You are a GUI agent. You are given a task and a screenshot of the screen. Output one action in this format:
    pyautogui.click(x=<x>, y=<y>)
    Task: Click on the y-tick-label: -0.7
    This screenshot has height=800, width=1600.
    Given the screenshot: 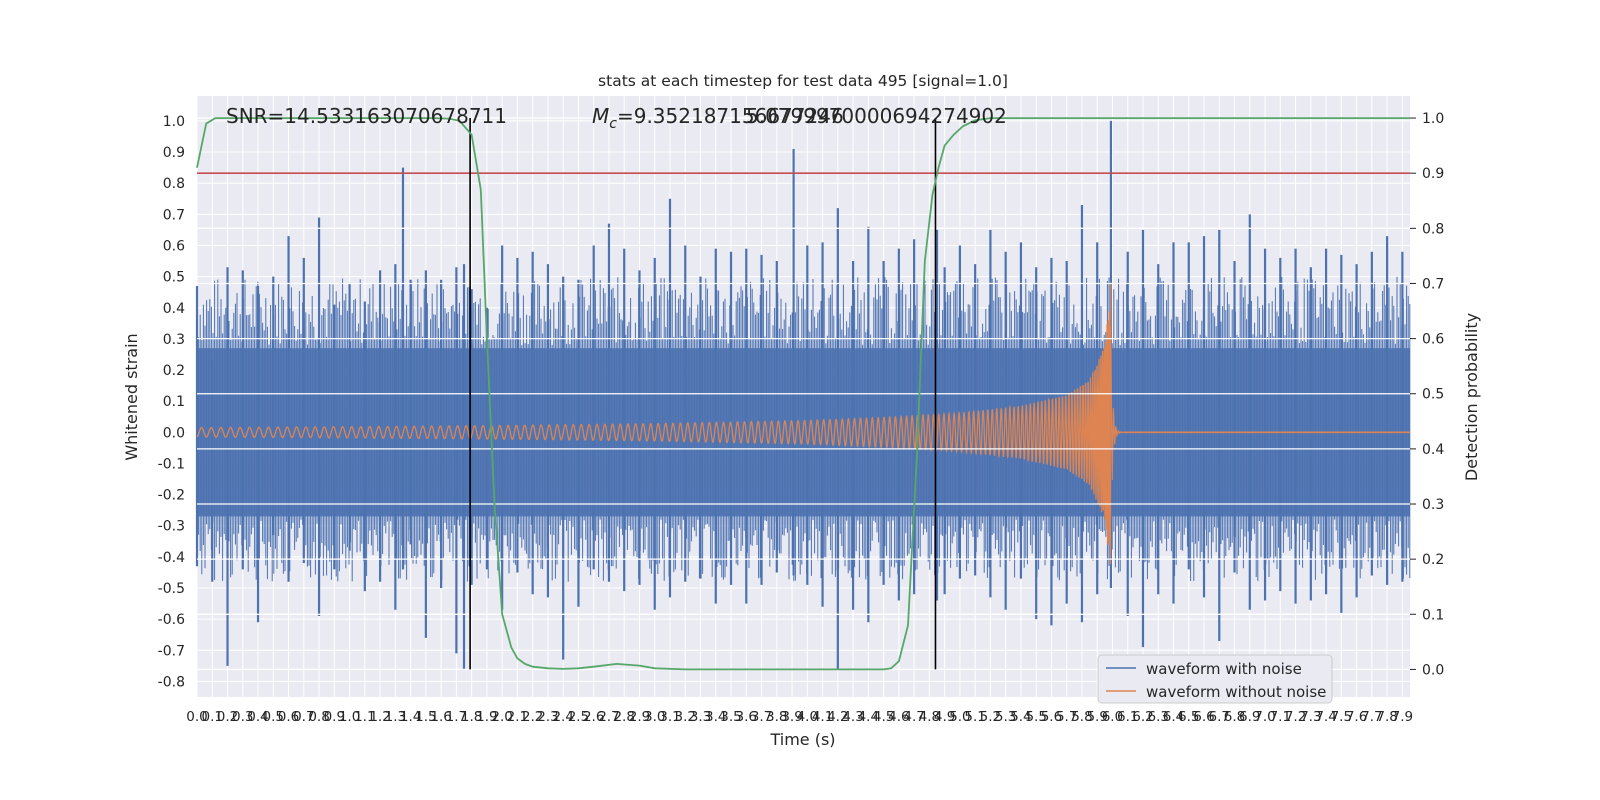 What is the action you would take?
    pyautogui.click(x=171, y=651)
    